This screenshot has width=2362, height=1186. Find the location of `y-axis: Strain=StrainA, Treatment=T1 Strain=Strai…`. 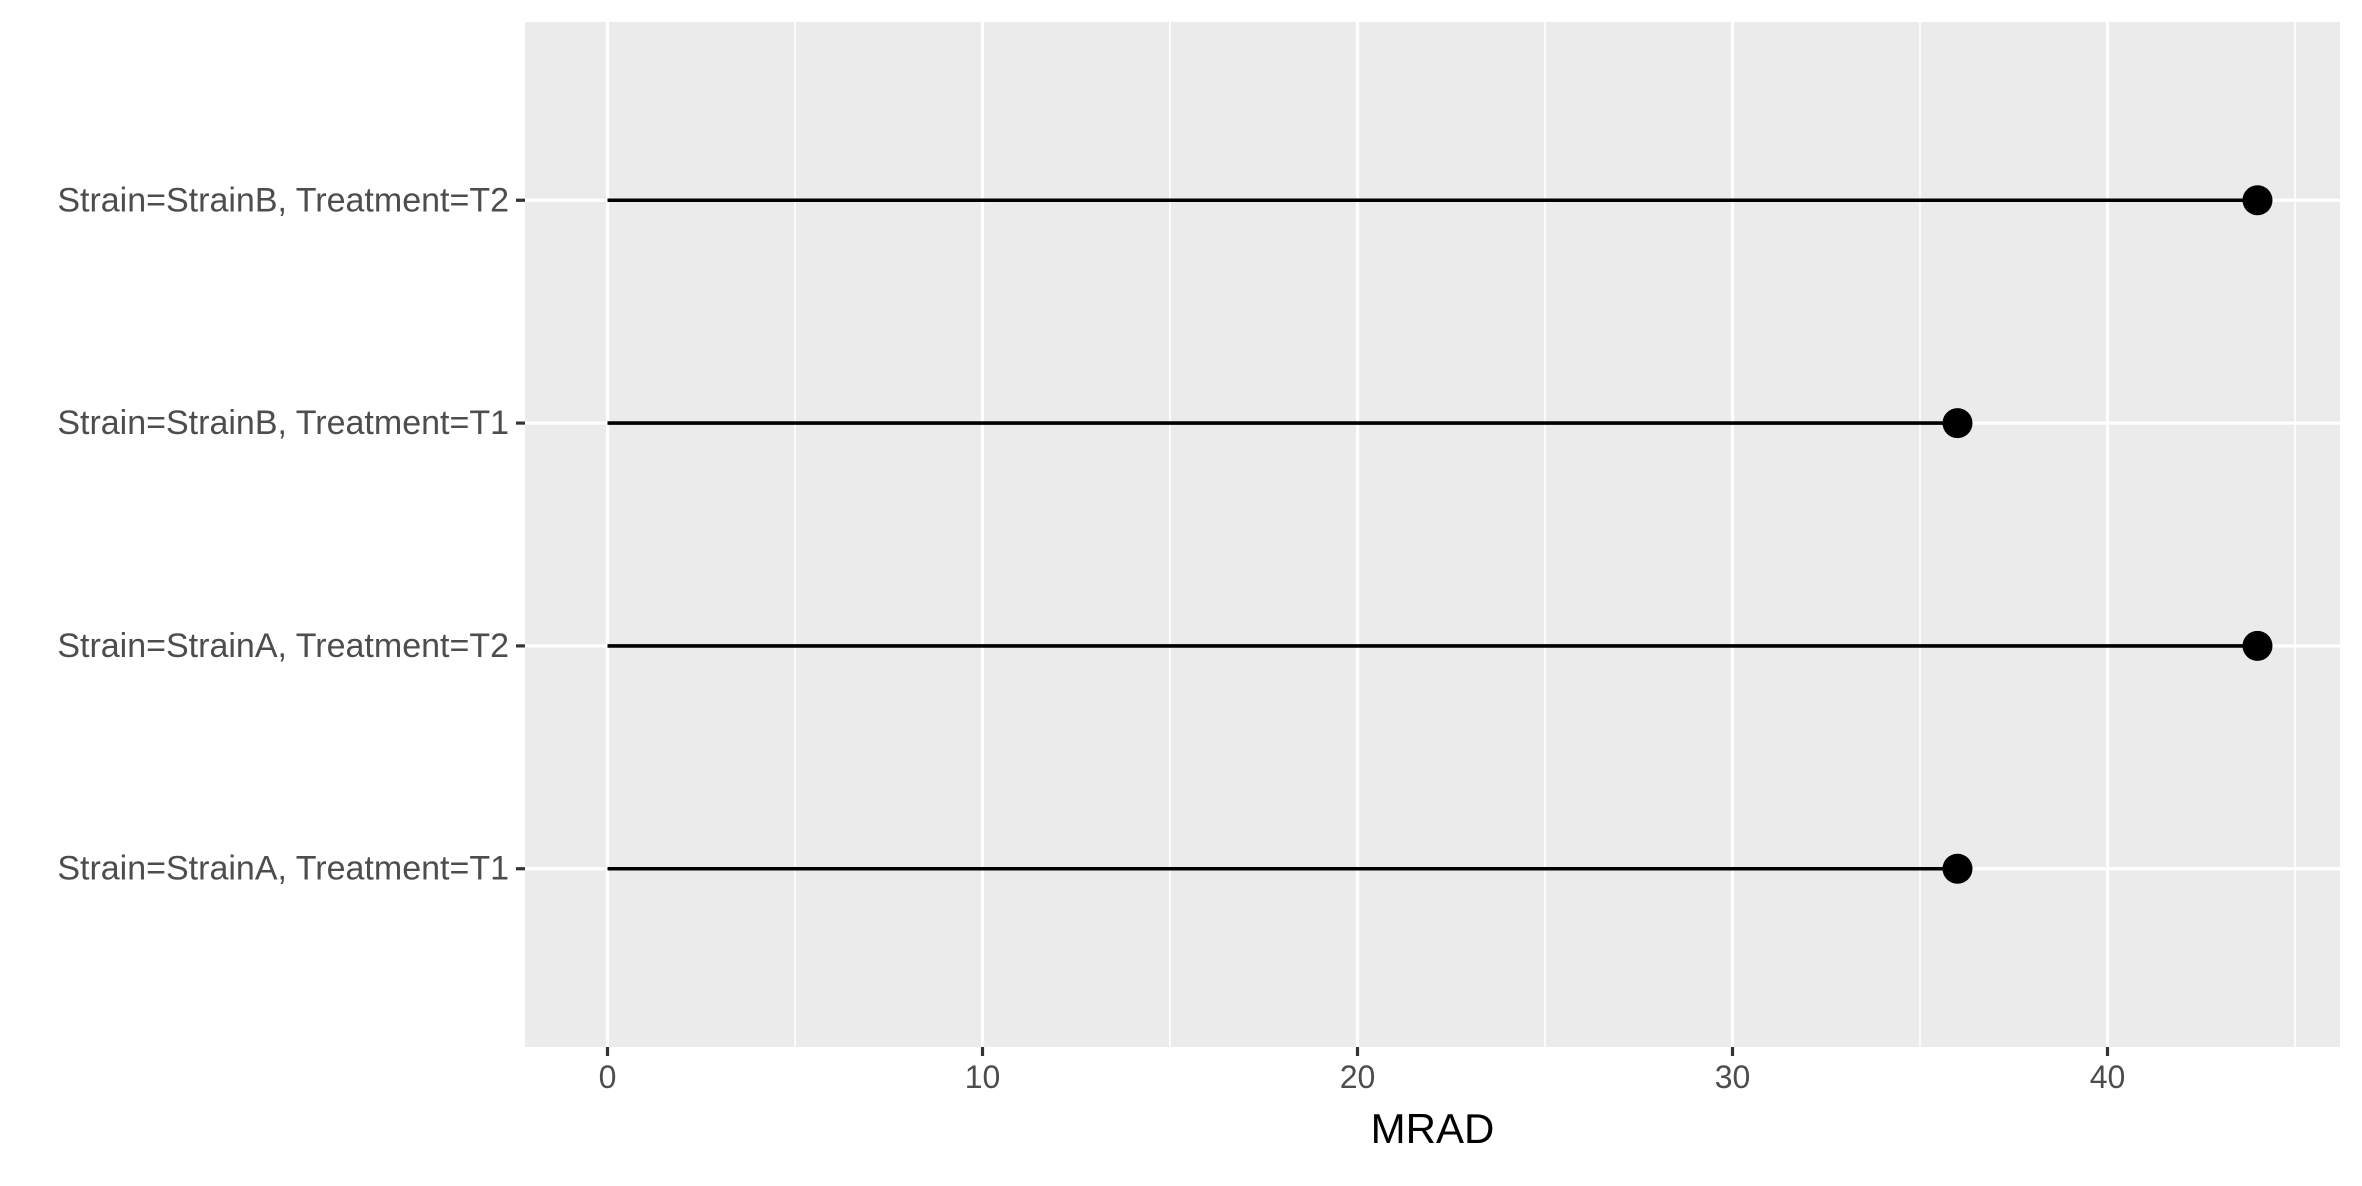

y-axis: Strain=StrainA, Treatment=T1 Strain=Strai… is located at coordinates (291, 534).